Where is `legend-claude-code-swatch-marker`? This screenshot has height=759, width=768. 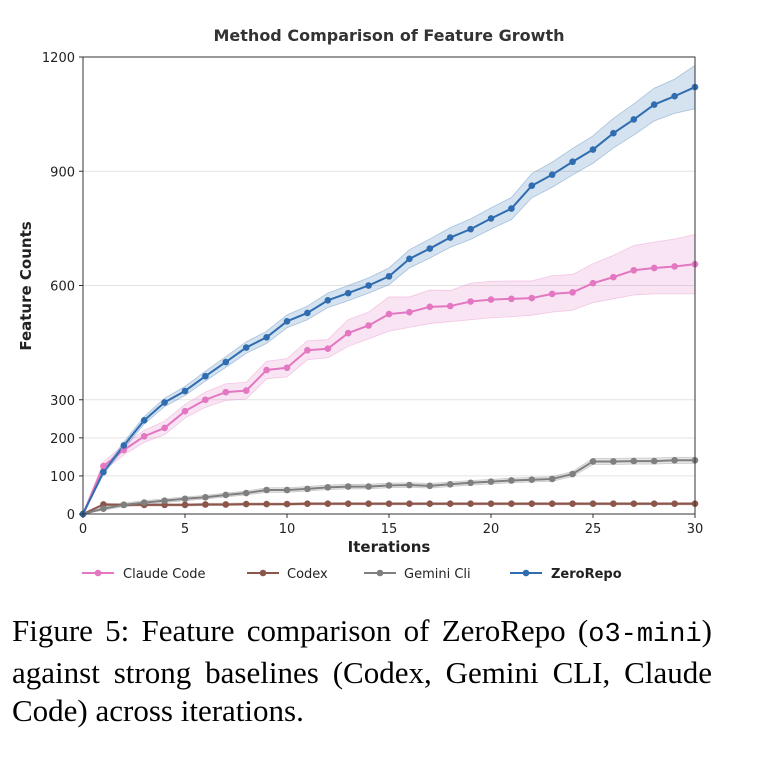
legend-claude-code-swatch-marker is located at coordinates (98, 573).